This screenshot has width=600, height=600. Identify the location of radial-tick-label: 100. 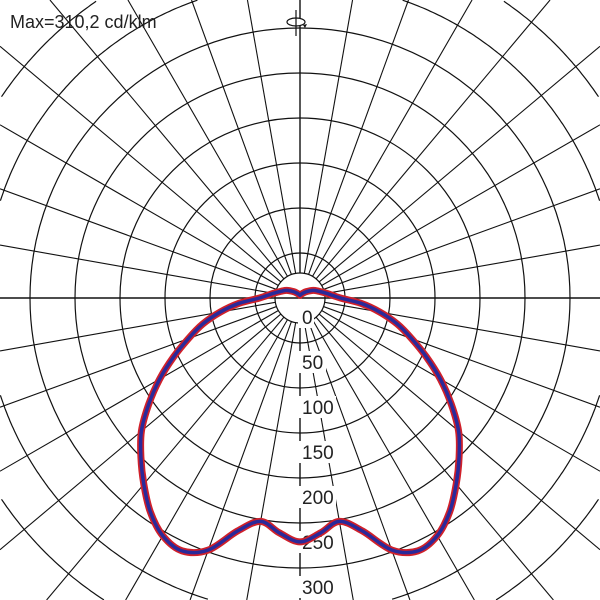
(318, 408).